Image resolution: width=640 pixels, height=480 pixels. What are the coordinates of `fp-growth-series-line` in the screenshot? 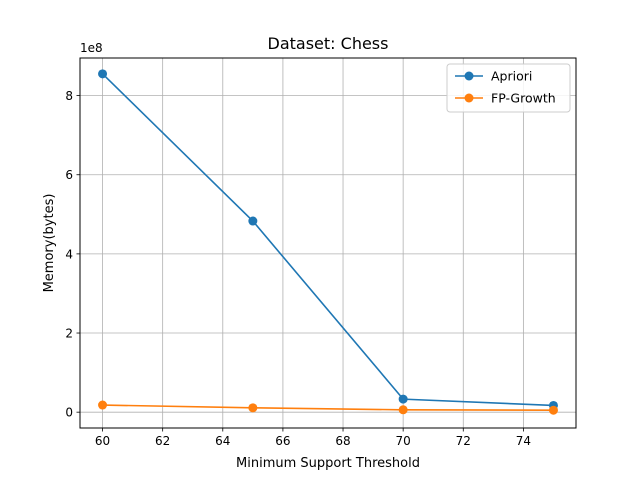 It's located at (328, 407).